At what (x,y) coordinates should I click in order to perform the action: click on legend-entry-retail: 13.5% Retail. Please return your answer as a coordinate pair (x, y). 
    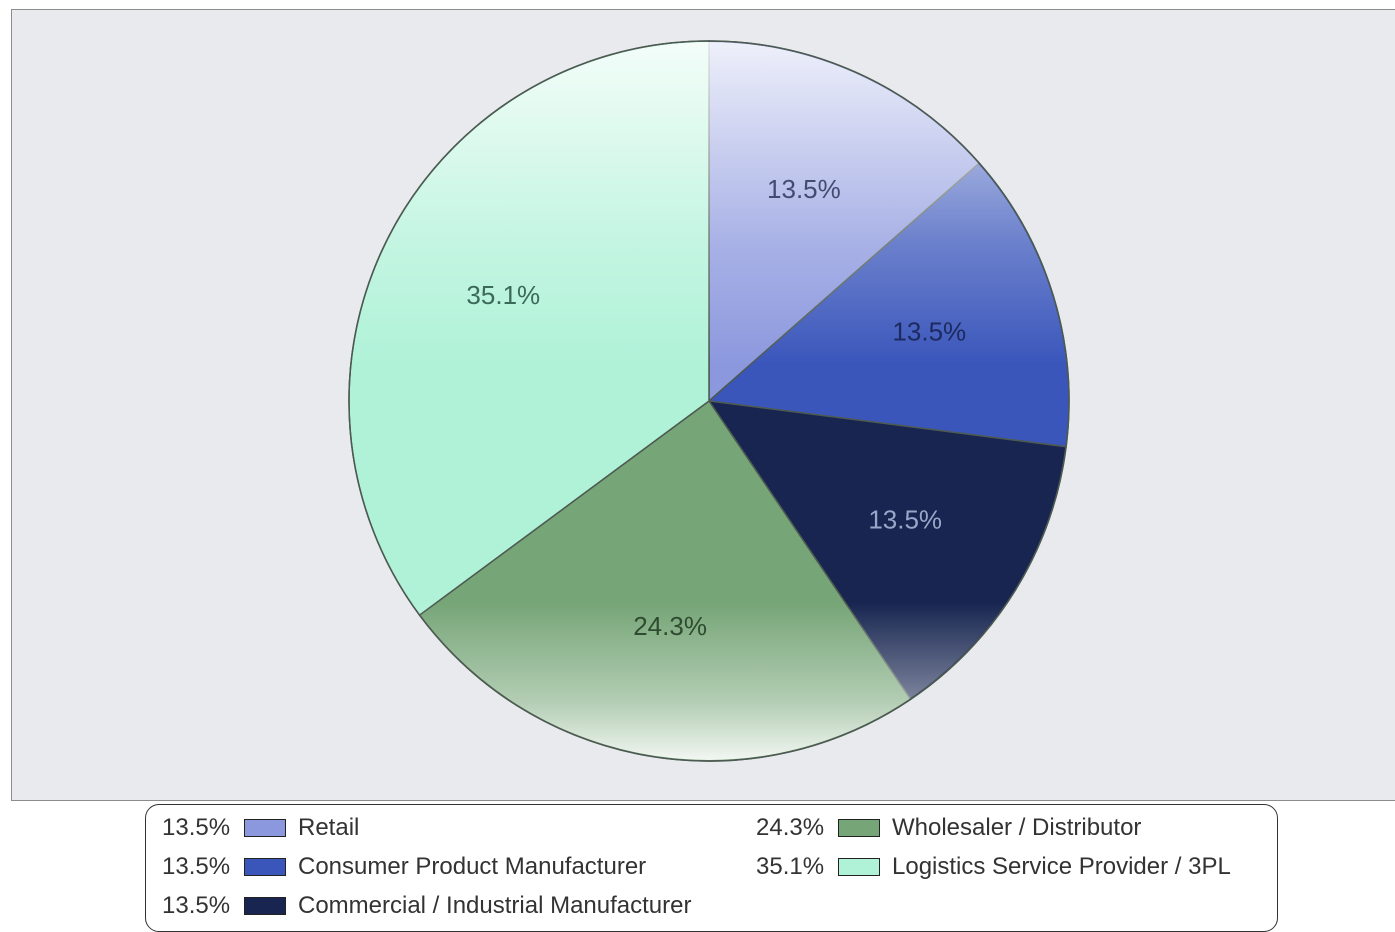
    Looking at the image, I should click on (260, 828).